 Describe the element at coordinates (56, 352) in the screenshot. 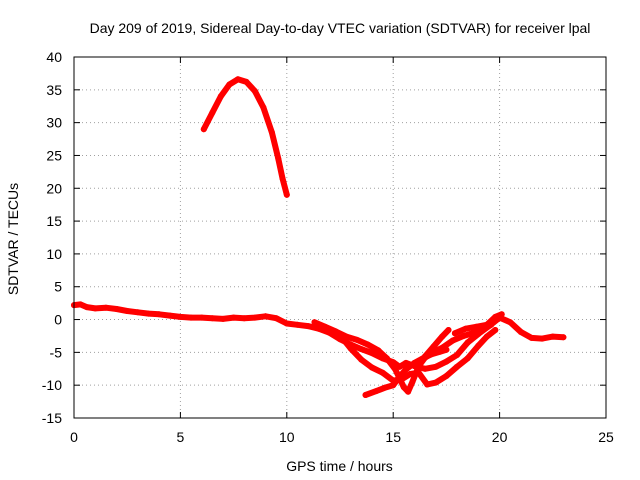

I see `y-tick-label: -5` at that location.